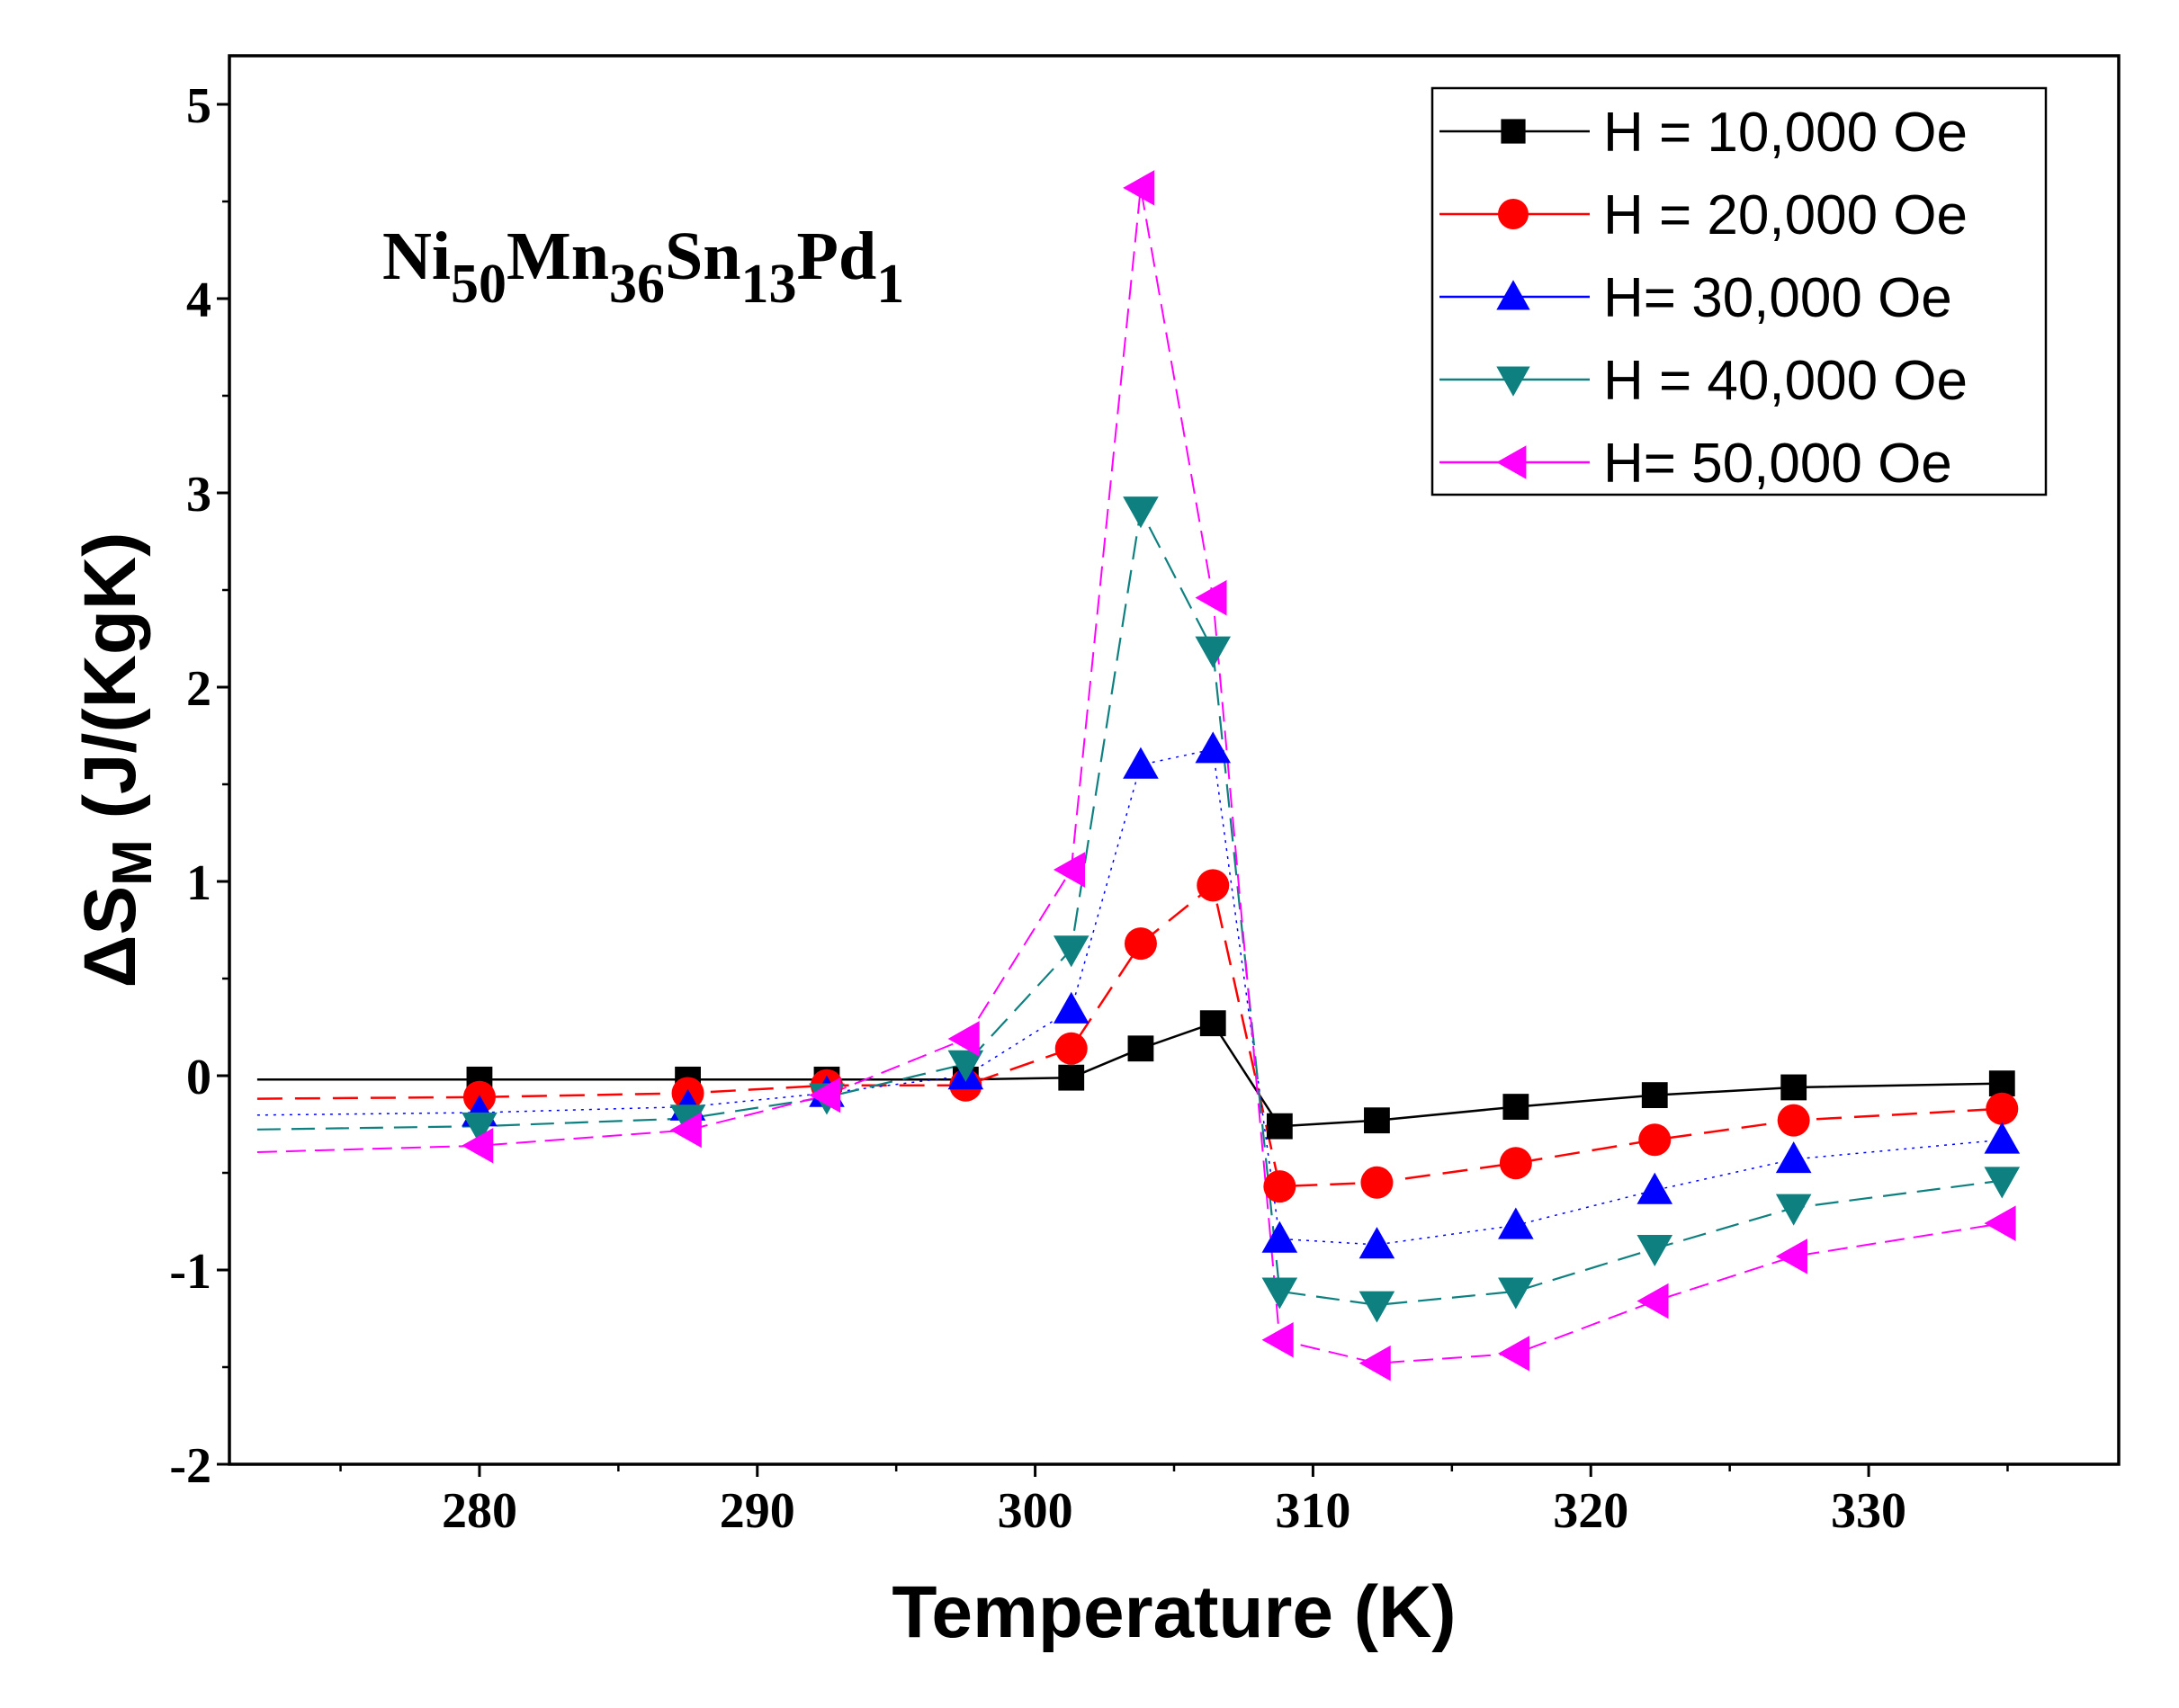 The image size is (2179, 1708). What do you see at coordinates (198, 495) in the screenshot?
I see `y-tick-label-3: 3` at bounding box center [198, 495].